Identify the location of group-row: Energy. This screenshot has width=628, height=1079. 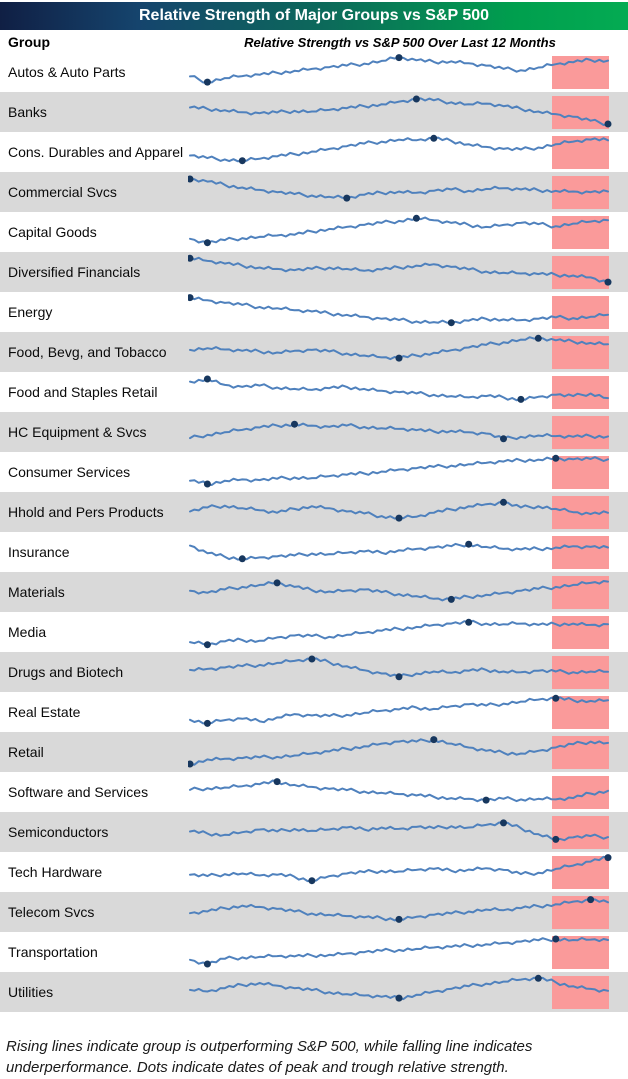
(314, 312).